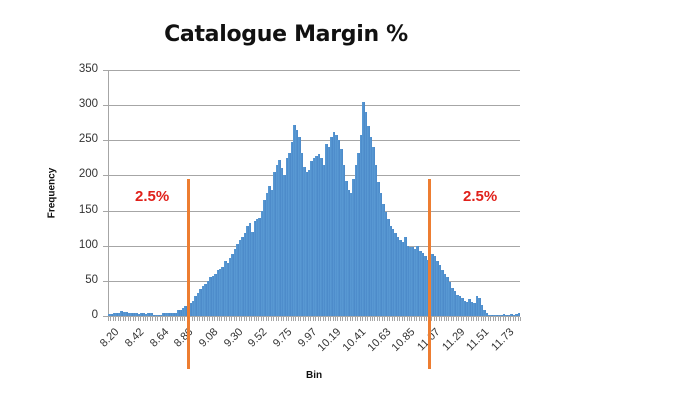 This screenshot has width=676, height=415. Describe the element at coordinates (429, 274) in the screenshot. I see `upper-2.5-percentile-line` at that location.